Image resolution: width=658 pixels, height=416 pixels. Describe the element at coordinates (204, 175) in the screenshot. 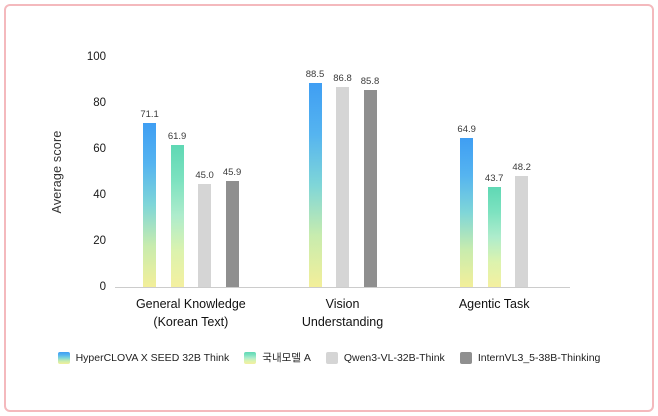

I see `bar-value-label: 45.0` at that location.